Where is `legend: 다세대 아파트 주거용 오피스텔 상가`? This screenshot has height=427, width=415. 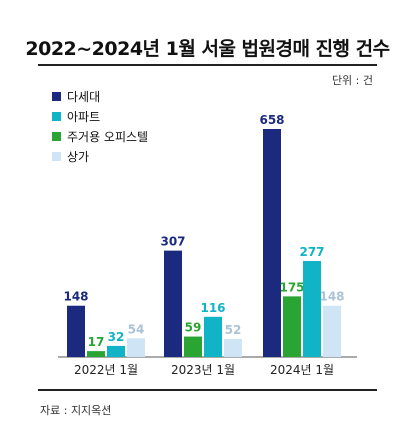
legend: 다세대 아파트 주거용 오피스텔 상가 is located at coordinates (100, 126).